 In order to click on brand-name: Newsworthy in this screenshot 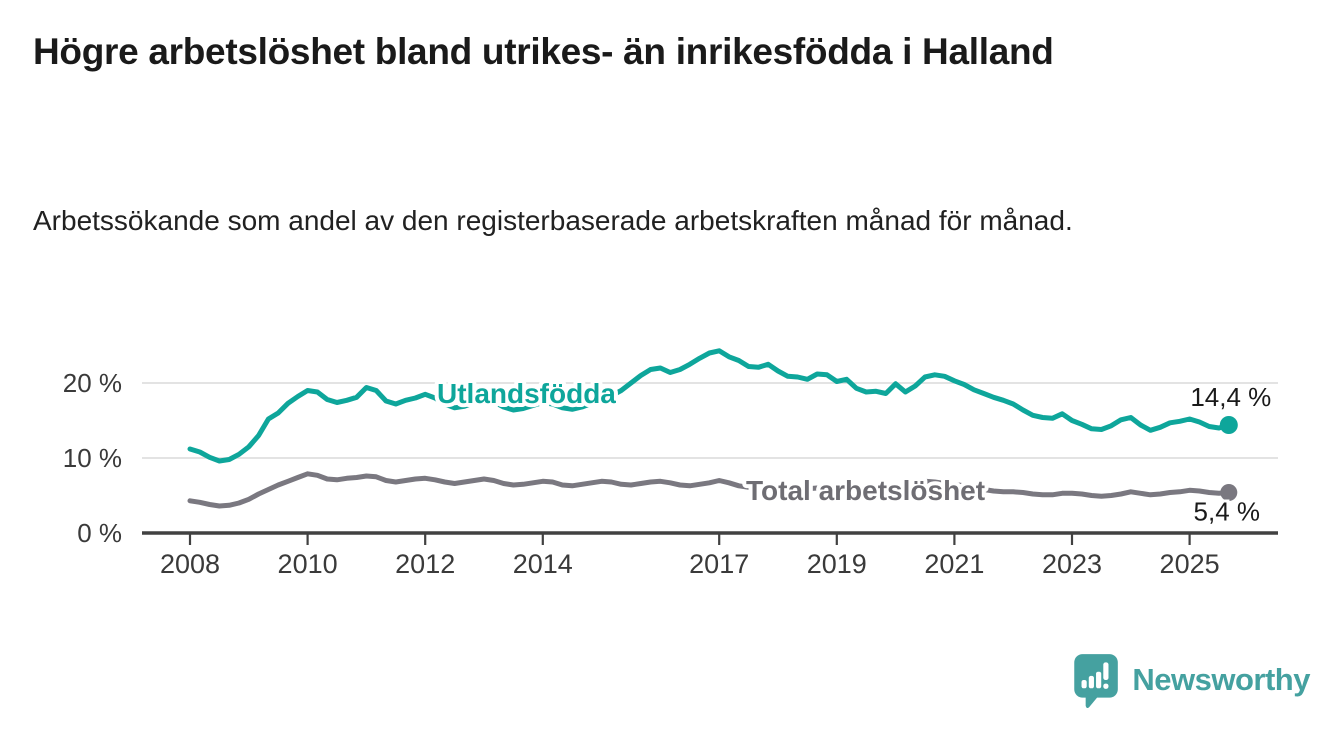, I will do `click(1221, 679)`.